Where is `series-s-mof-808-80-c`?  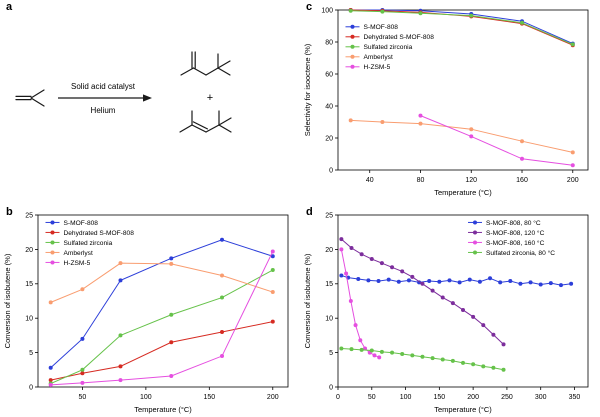
series-s-mof-808-80-c is located at coordinates (456, 280).